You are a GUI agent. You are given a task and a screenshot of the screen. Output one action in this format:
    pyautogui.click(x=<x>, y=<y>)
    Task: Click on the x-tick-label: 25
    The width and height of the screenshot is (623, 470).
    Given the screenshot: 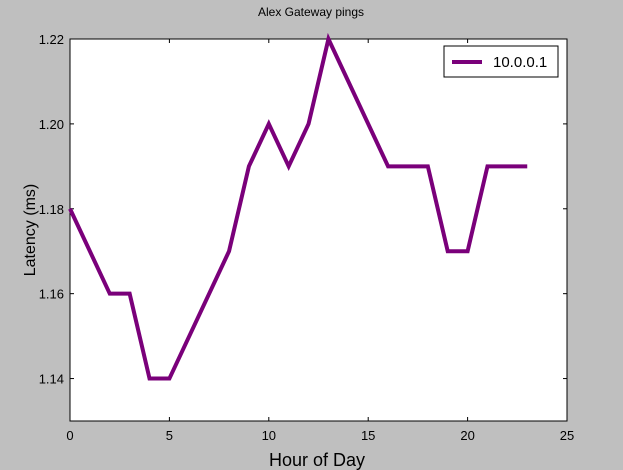 What is the action you would take?
    pyautogui.click(x=567, y=435)
    